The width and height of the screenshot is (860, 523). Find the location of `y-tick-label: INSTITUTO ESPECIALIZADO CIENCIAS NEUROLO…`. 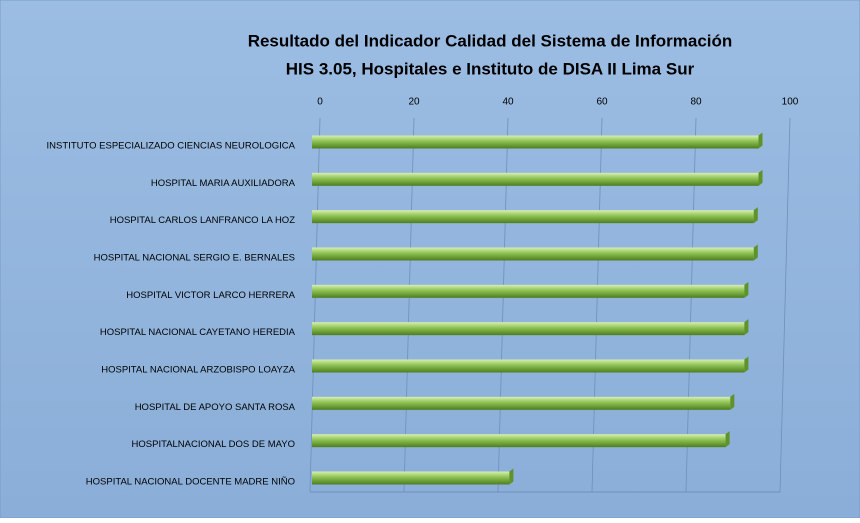

y-tick-label: INSTITUTO ESPECIALIZADO CIENCIAS NEUROLO… is located at coordinates (171, 146).